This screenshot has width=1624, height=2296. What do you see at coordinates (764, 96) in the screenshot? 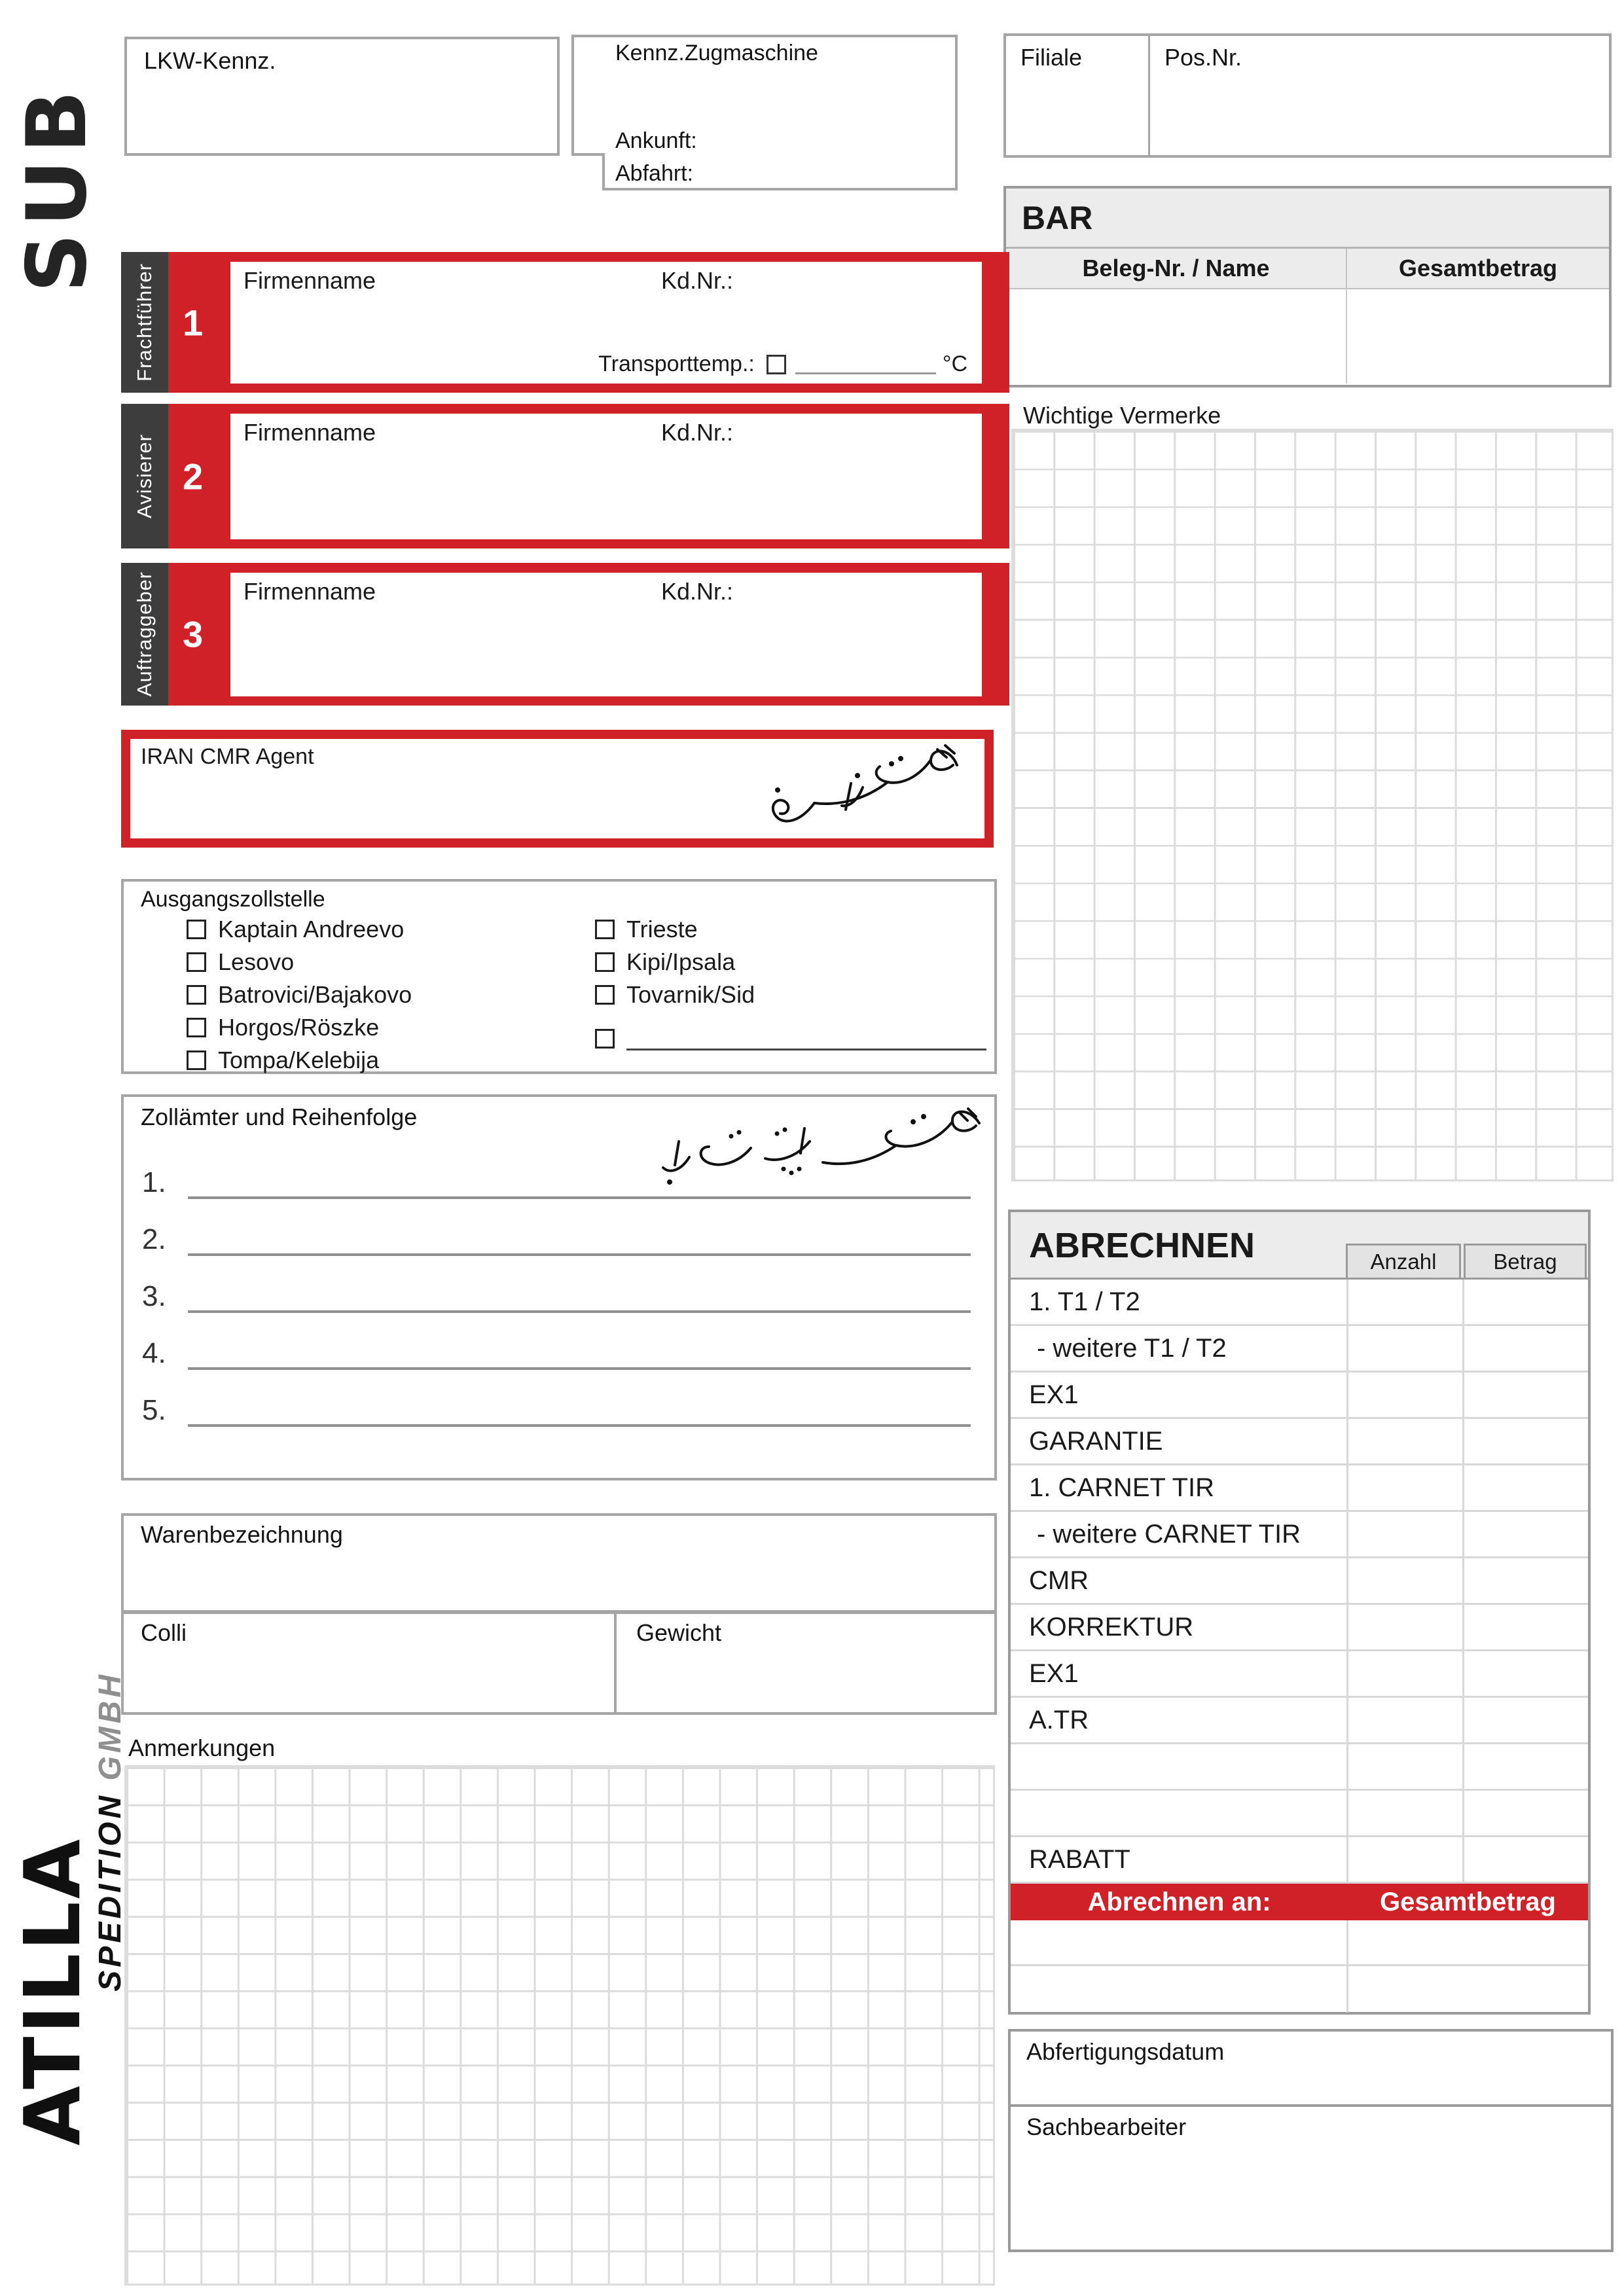
I see `kennz-zugmaschine-field` at bounding box center [764, 96].